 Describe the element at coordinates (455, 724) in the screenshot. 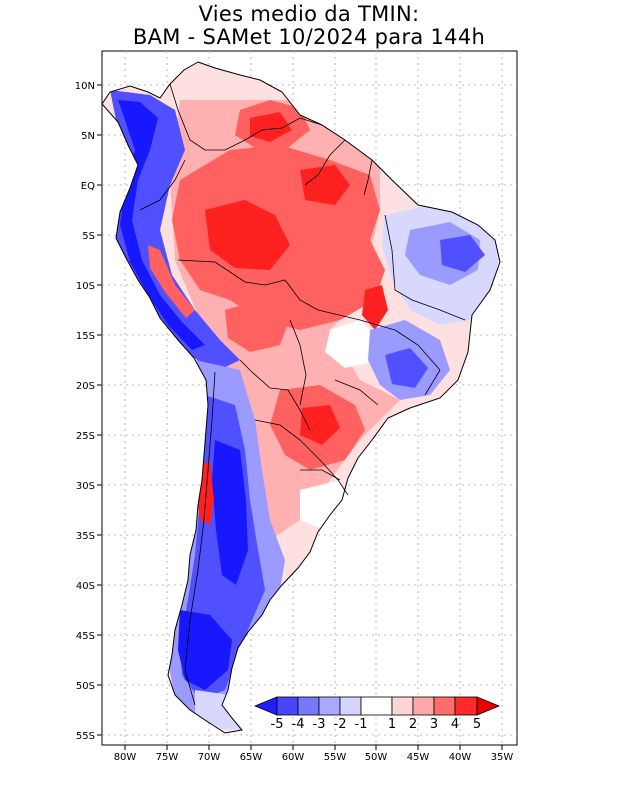

I see `colorbar-label: 4` at that location.